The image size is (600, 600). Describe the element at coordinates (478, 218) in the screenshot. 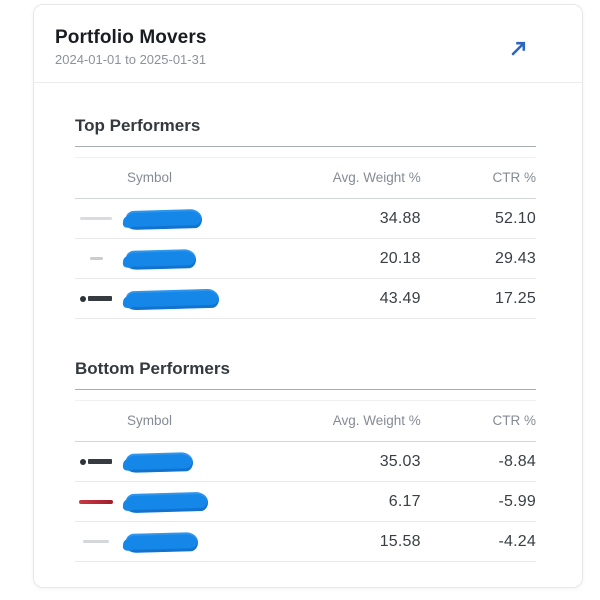

I see `ctr-value: 52.10` at that location.